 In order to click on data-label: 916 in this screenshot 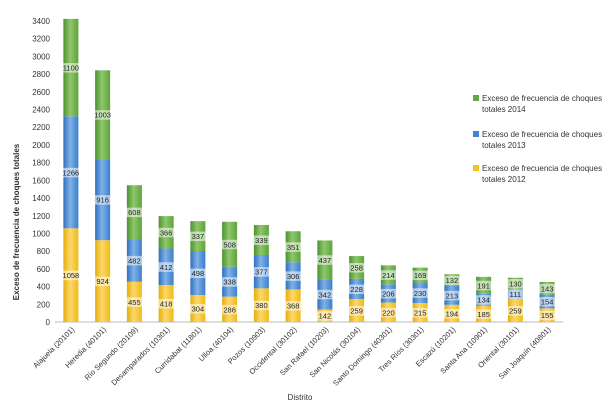, I will do `click(102, 200)`.